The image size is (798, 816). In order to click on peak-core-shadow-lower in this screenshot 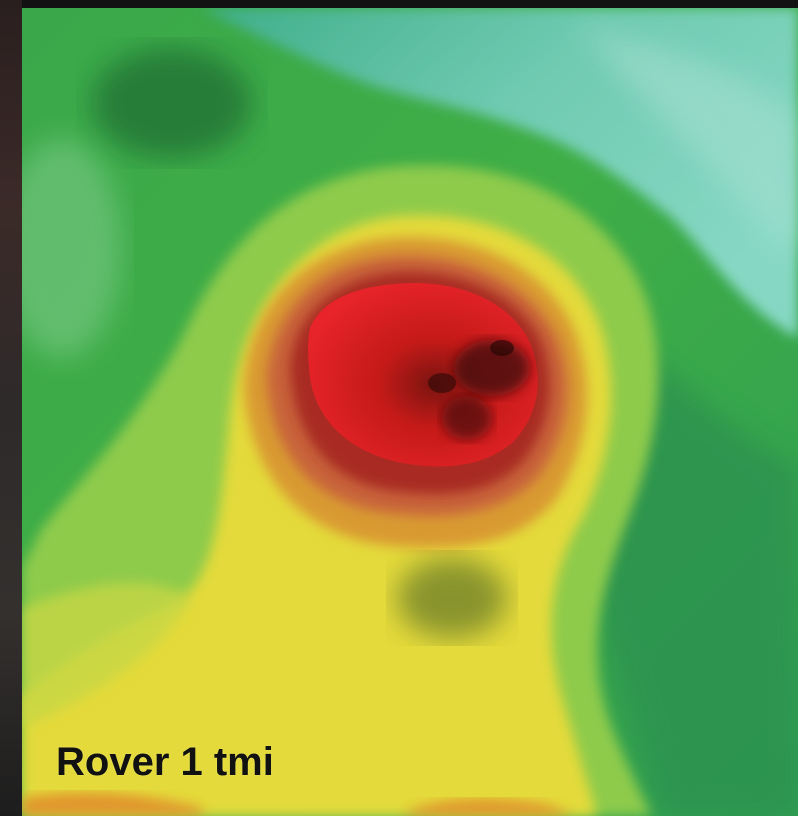, I will do `click(467, 418)`.